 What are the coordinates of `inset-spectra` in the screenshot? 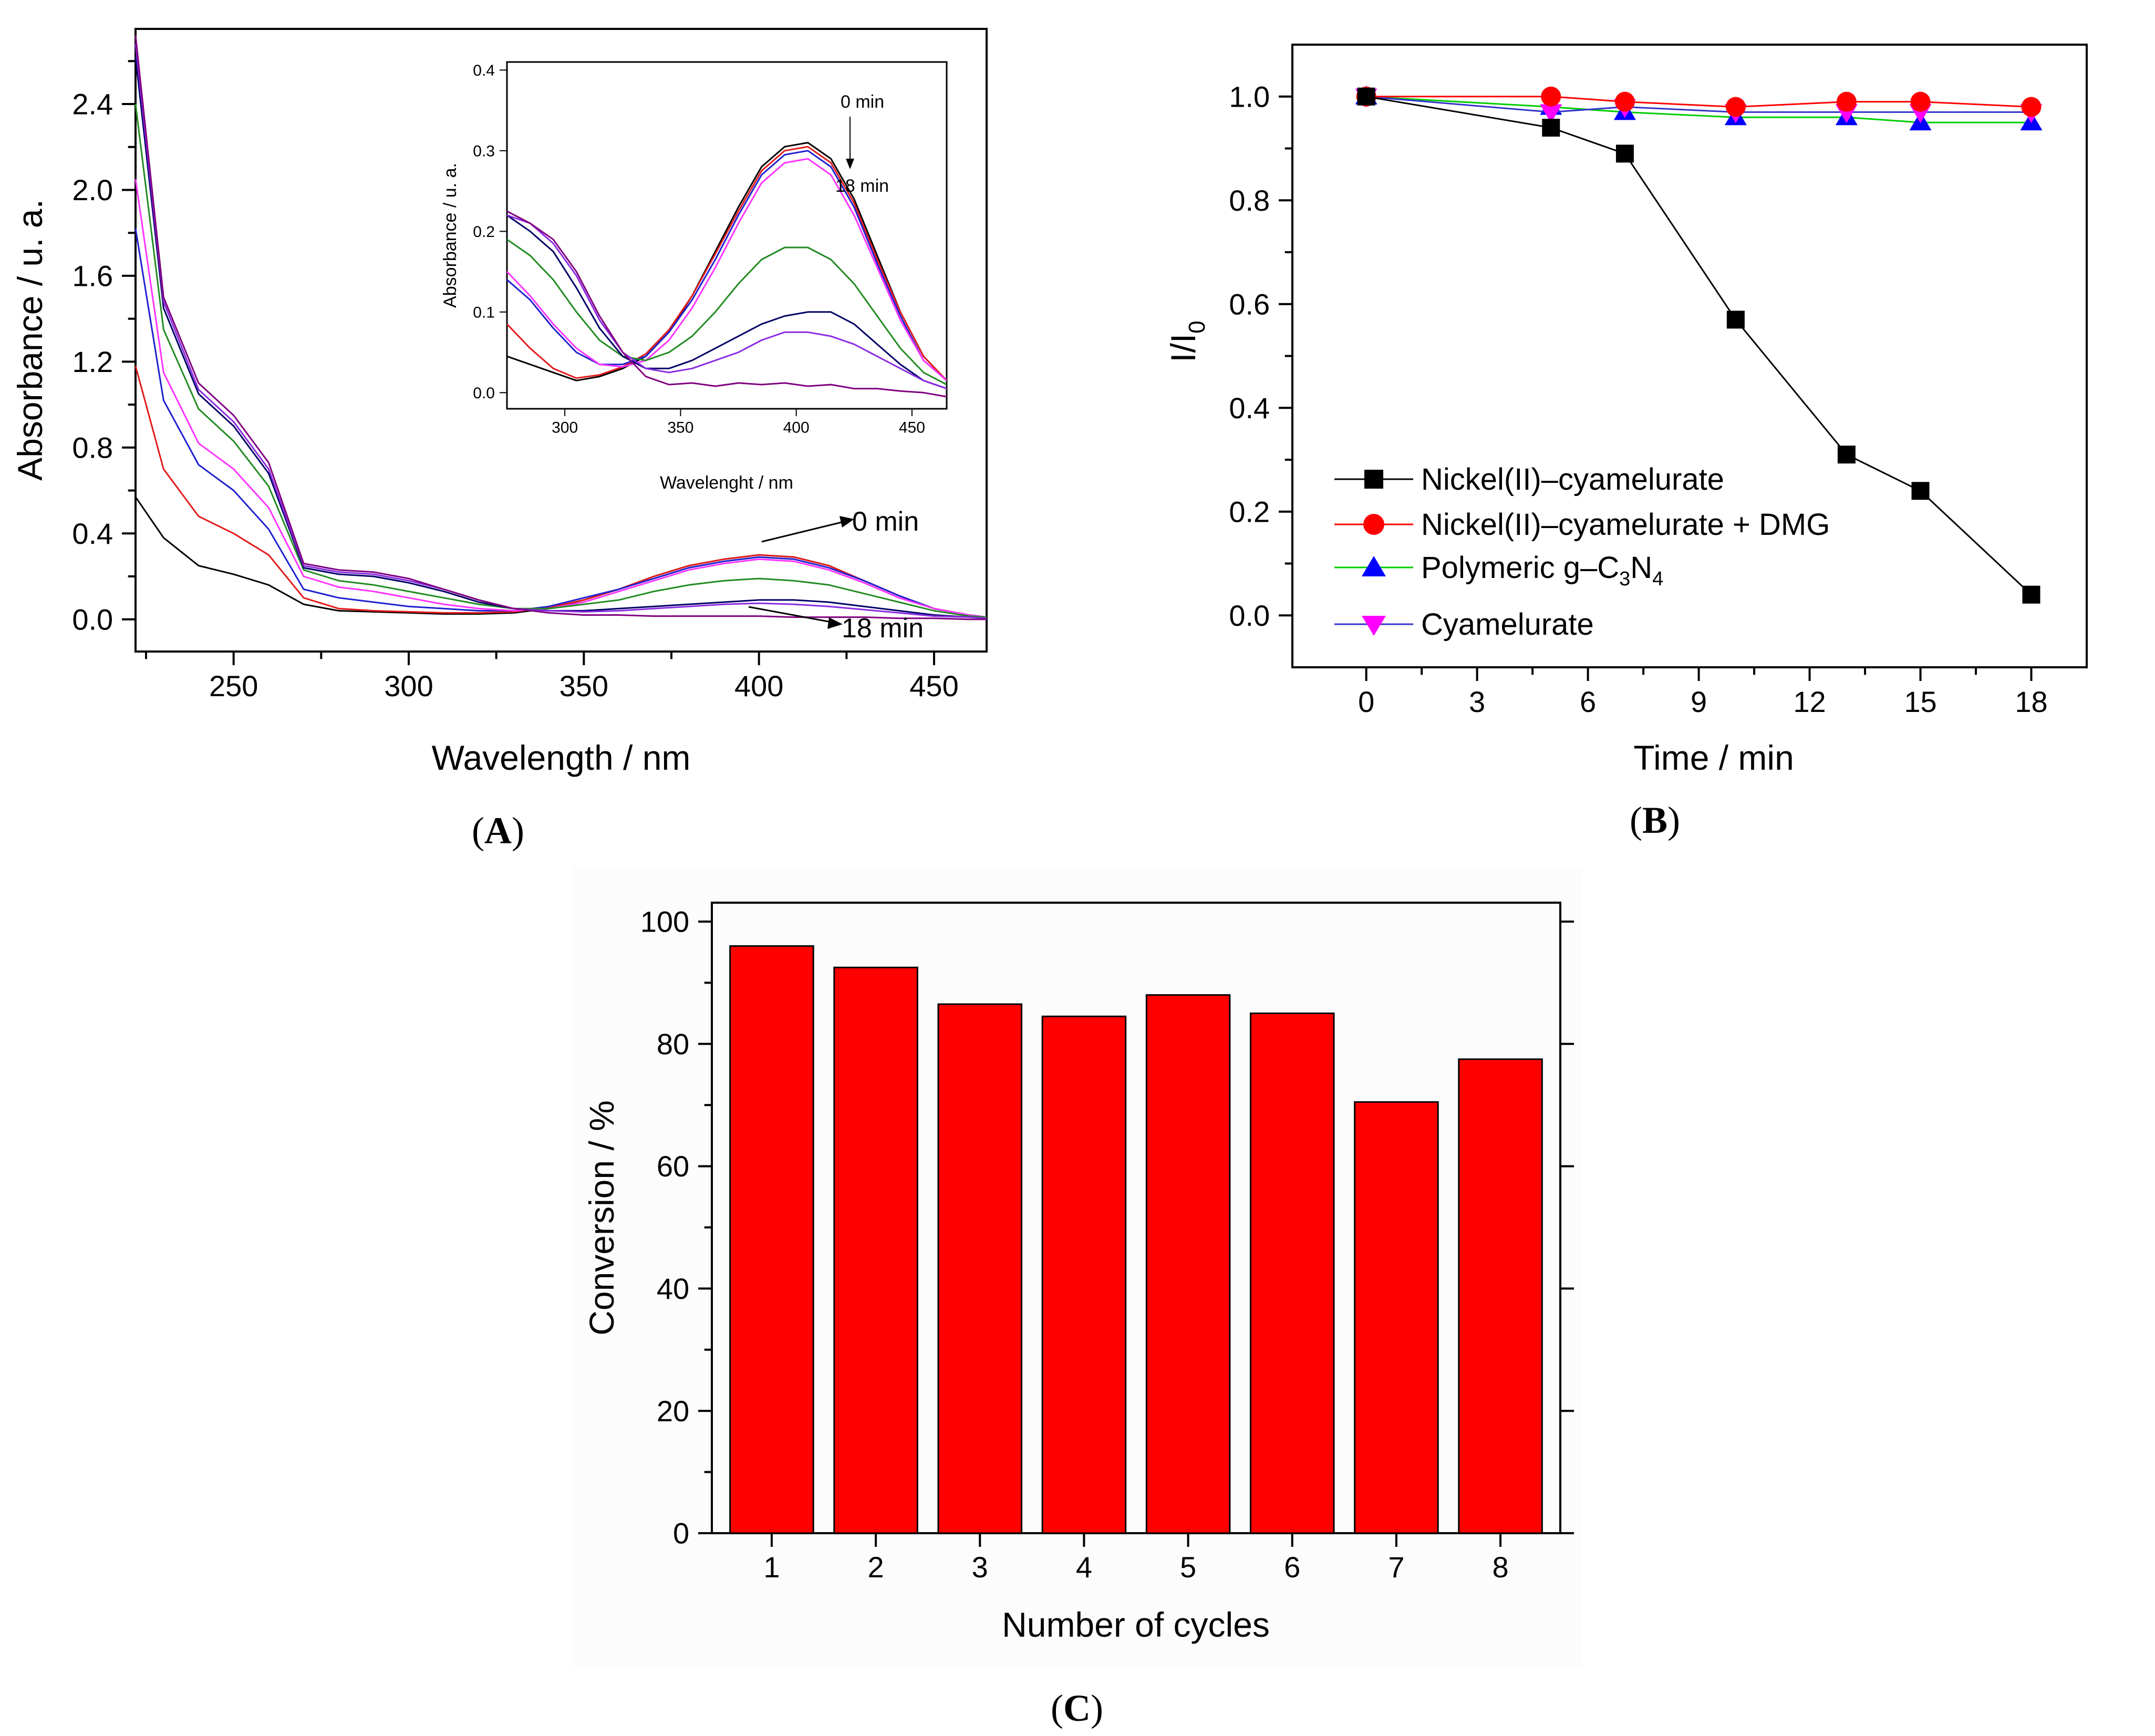 It's located at (727, 270).